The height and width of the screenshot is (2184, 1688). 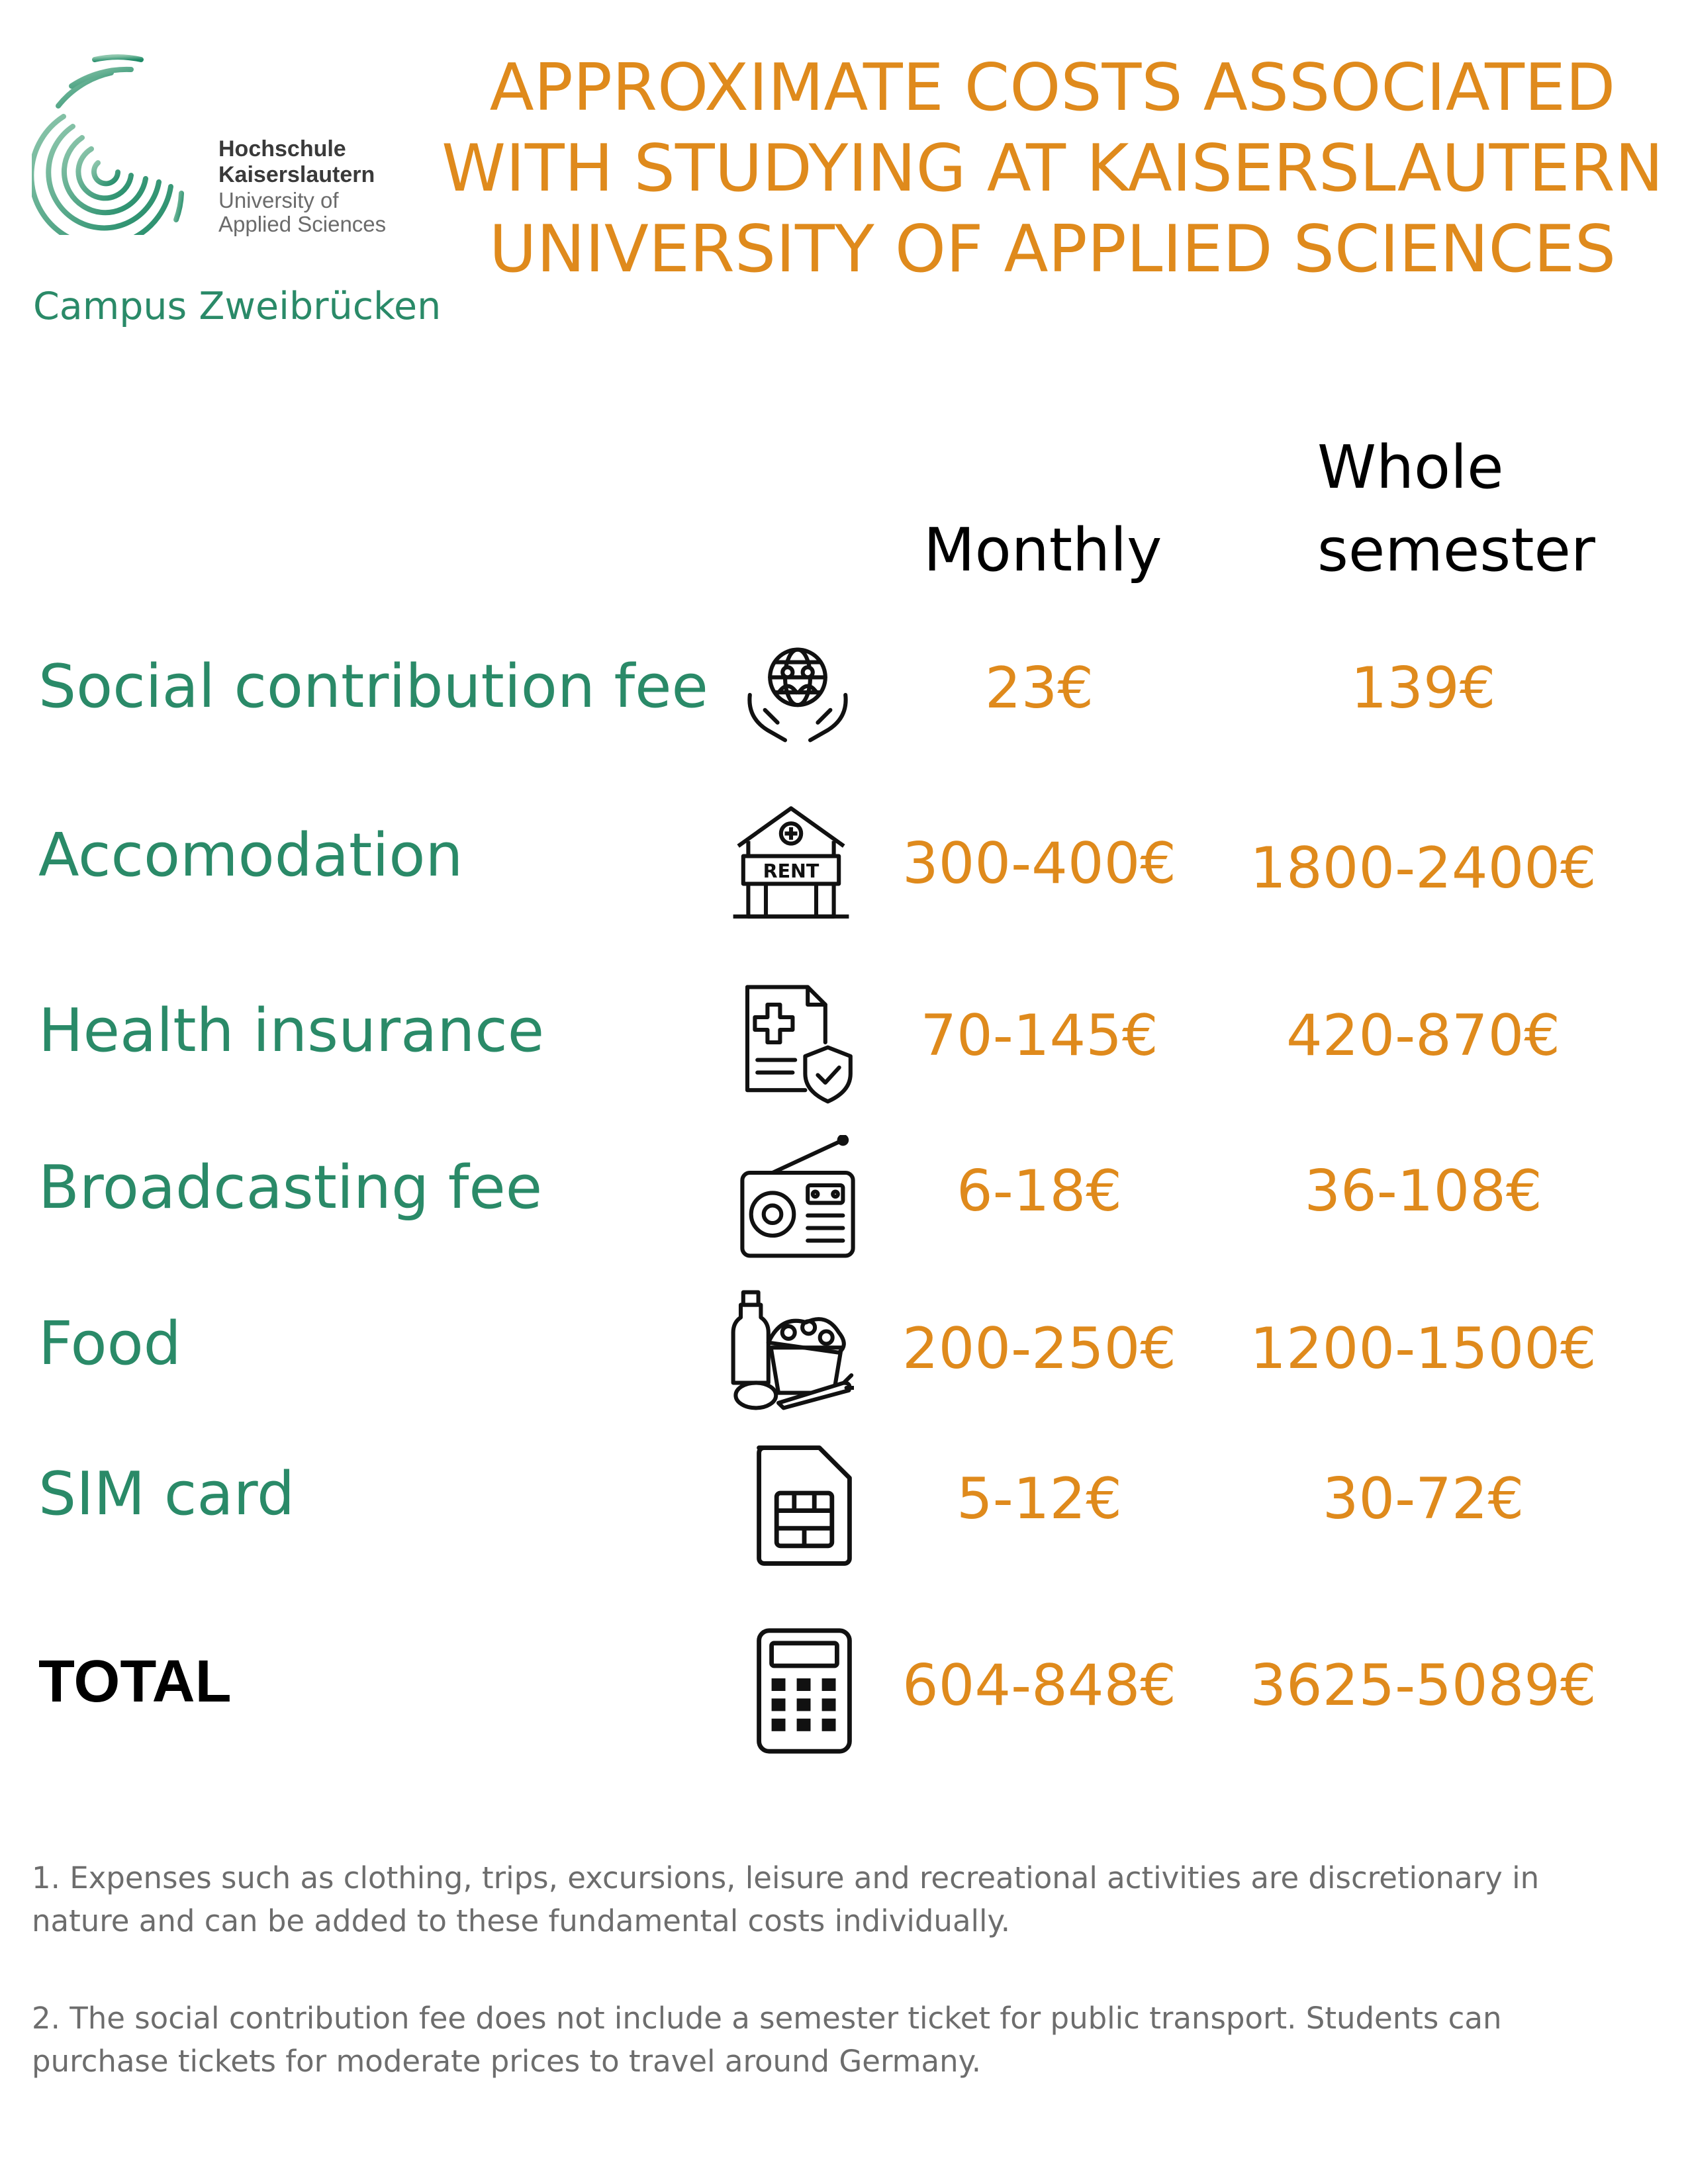 What do you see at coordinates (302, 224) in the screenshot?
I see `logo-line-applied-sciences: Applied Sciences` at bounding box center [302, 224].